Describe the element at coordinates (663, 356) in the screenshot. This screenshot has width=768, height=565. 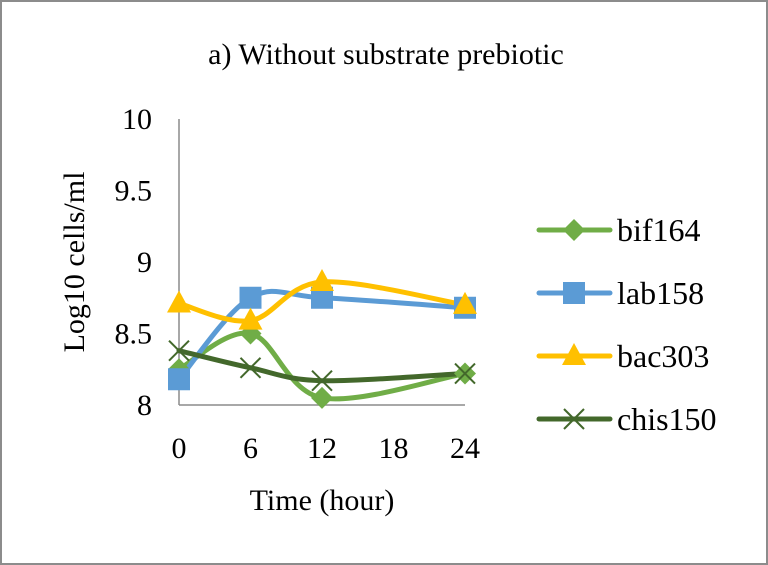
I see `legend-label: bac303` at that location.